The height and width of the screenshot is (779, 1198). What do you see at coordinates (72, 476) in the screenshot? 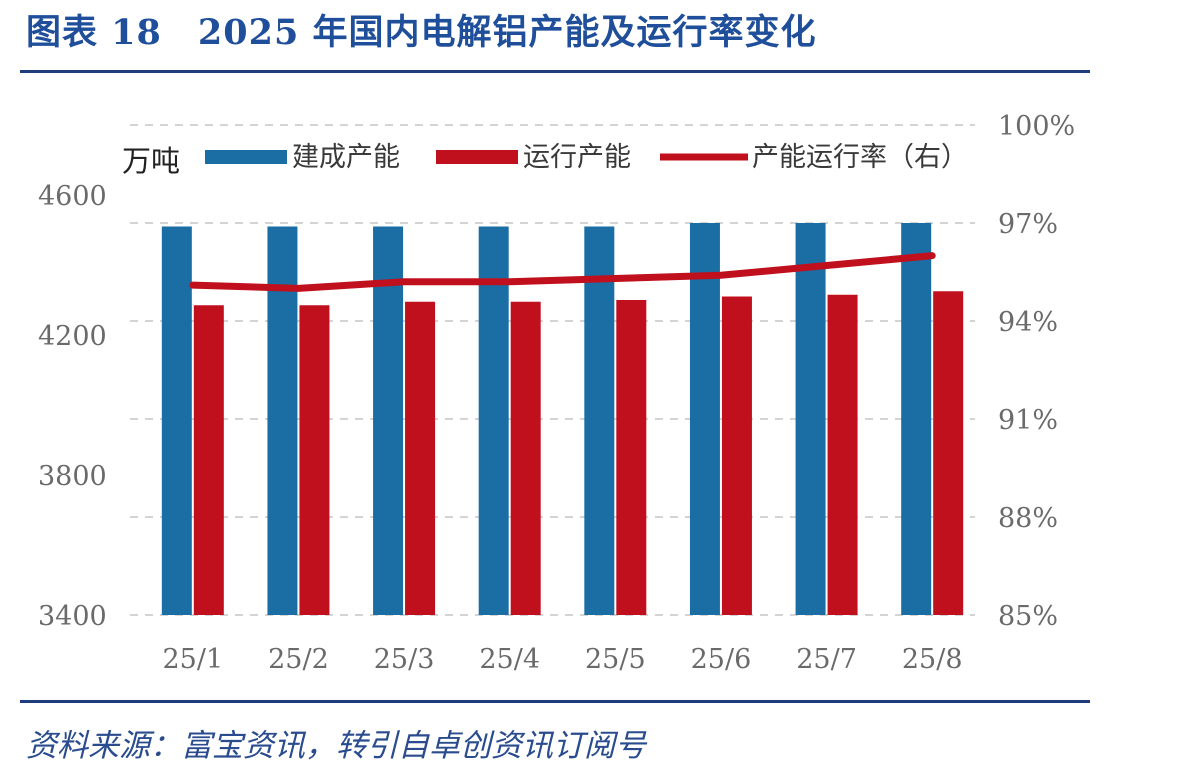
I see `left-axis-tick-label: 3800` at bounding box center [72, 476].